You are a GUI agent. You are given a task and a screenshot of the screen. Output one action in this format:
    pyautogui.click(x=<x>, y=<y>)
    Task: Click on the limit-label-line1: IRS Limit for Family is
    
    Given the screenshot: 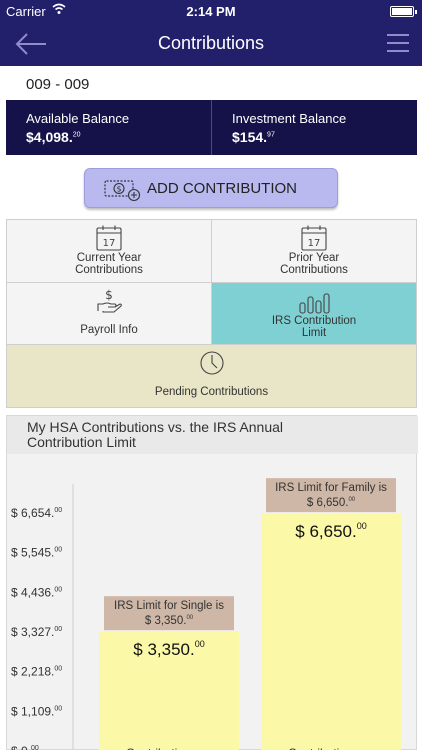 What is the action you would take?
    pyautogui.click(x=331, y=488)
    